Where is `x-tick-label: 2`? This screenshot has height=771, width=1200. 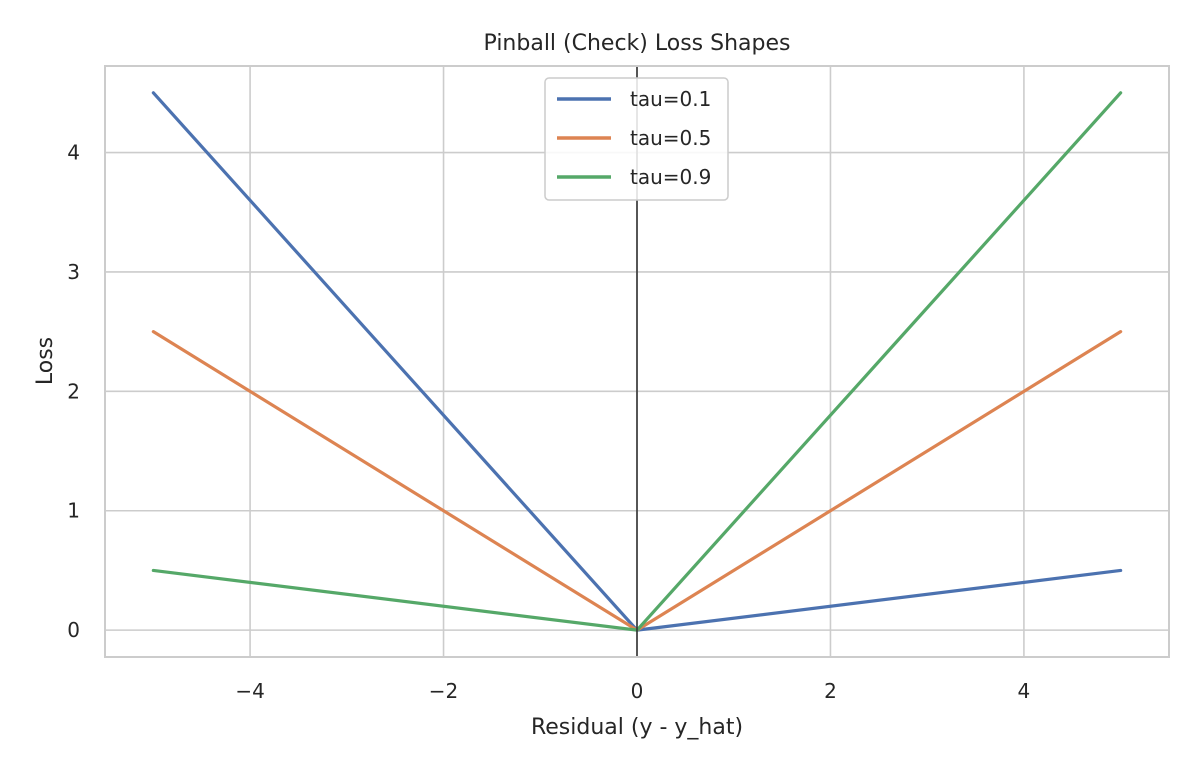 x-tick-label: 2 is located at coordinates (830, 691).